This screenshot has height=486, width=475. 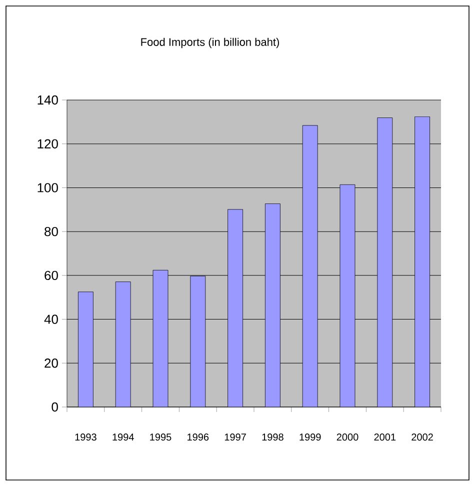 What do you see at coordinates (385, 437) in the screenshot?
I see `x-tick-label: 2001` at bounding box center [385, 437].